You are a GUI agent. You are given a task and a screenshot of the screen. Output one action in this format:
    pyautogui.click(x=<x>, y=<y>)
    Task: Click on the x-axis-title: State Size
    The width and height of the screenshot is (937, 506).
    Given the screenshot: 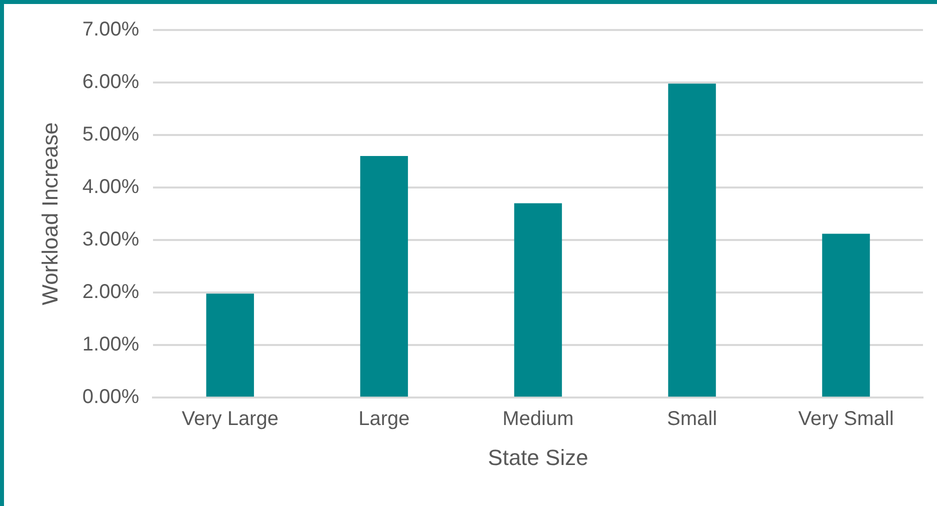 What is the action you would take?
    pyautogui.click(x=538, y=457)
    